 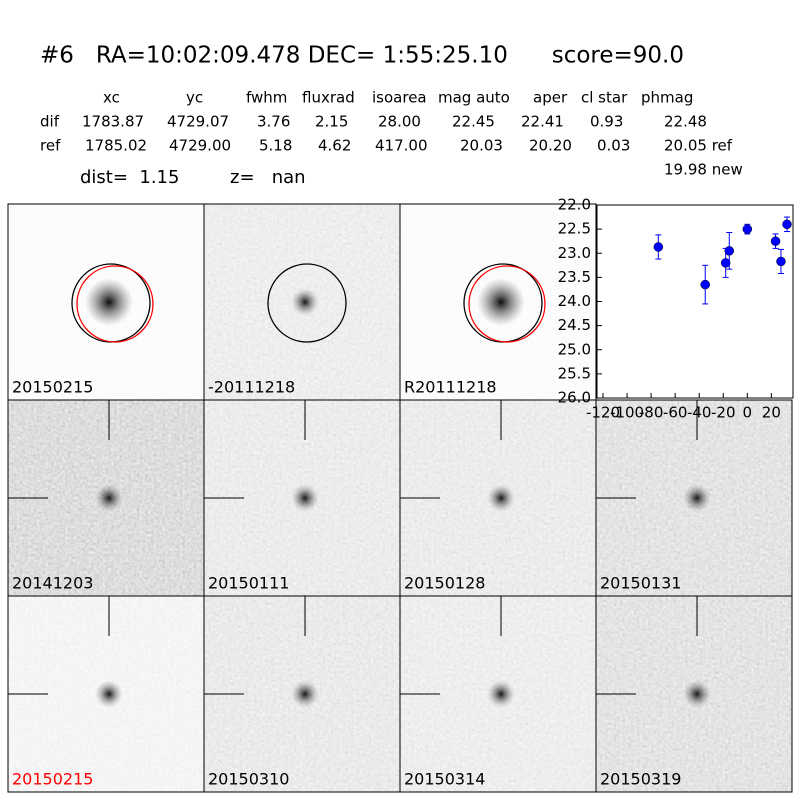 I want to click on dist: dist= 1.15, so click(x=129, y=177).